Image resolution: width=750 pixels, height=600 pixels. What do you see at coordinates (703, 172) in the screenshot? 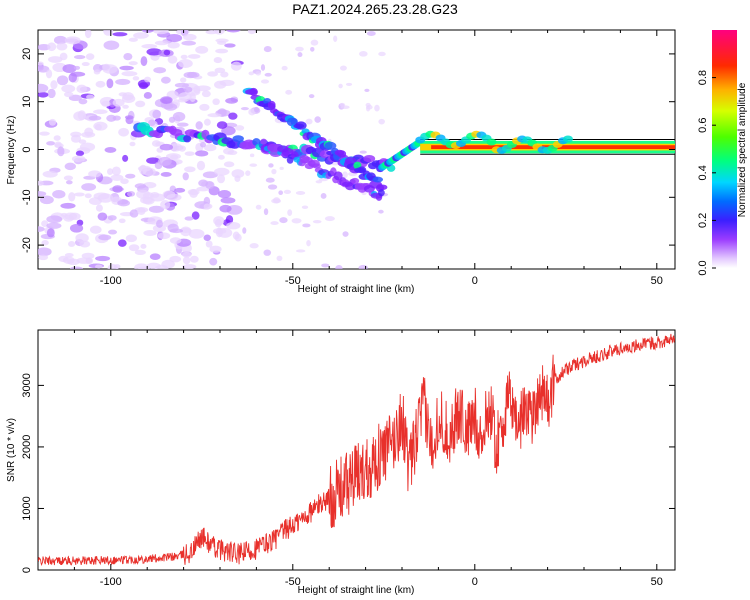
I see `colorbar-tick-label: 0.4` at bounding box center [703, 172].